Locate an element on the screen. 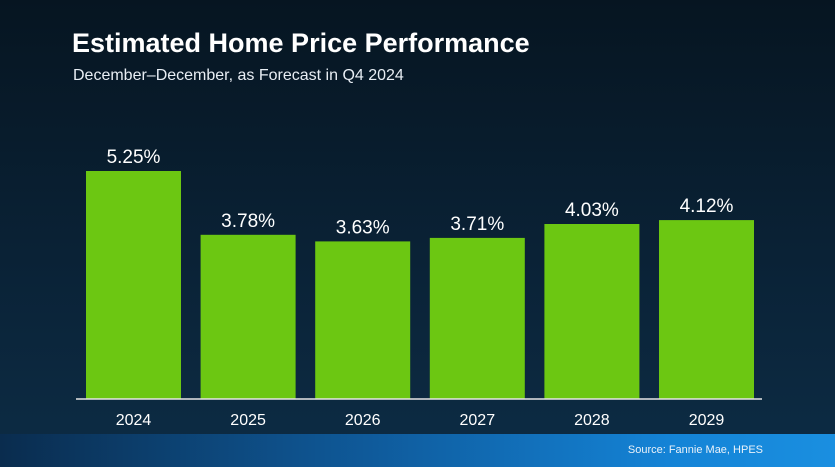 The image size is (835, 467). category-label-2029: 2029 is located at coordinates (707, 420).